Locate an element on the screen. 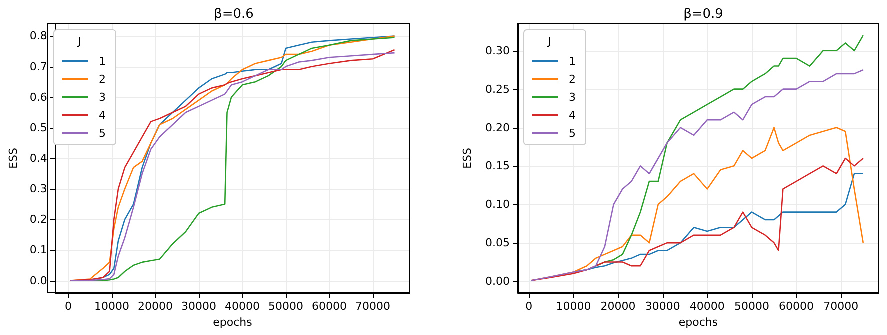 This screenshot has height=335, width=887. y-tick-label: 0.1 is located at coordinates (39, 250).